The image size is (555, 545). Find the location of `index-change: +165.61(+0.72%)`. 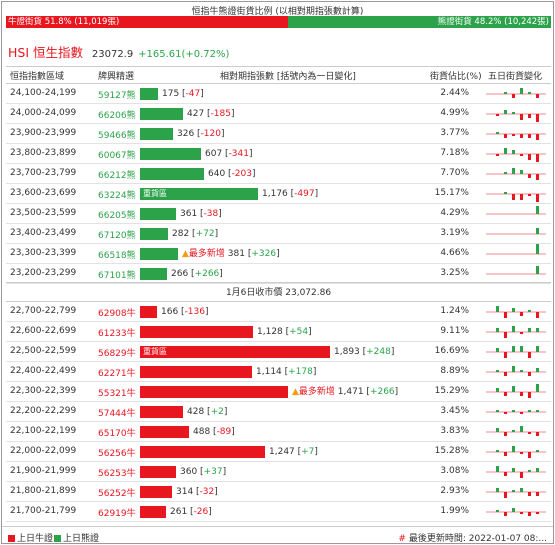

index-change: +165.61(+0.72%) is located at coordinates (184, 54).